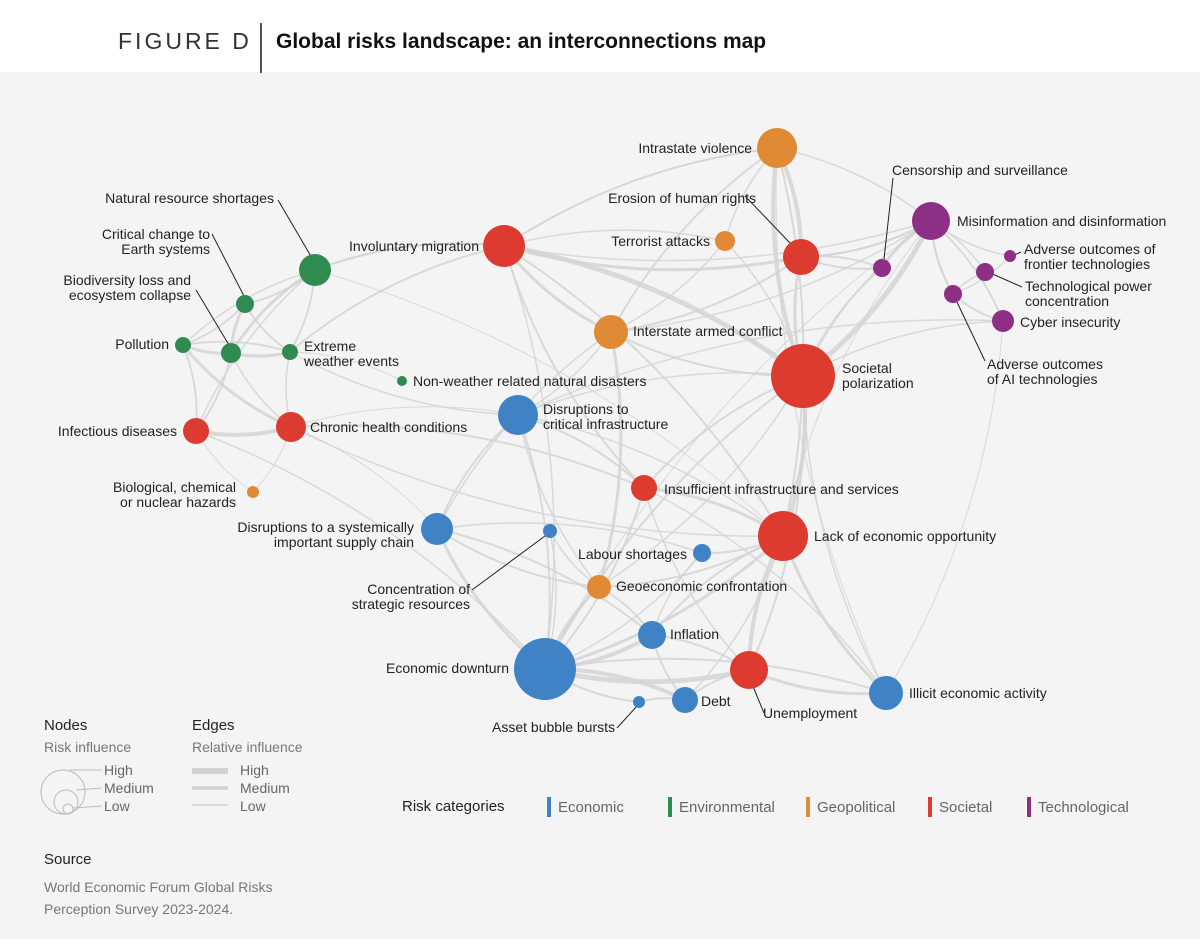  I want to click on edge-infectious-downturn, so click(370, 550).